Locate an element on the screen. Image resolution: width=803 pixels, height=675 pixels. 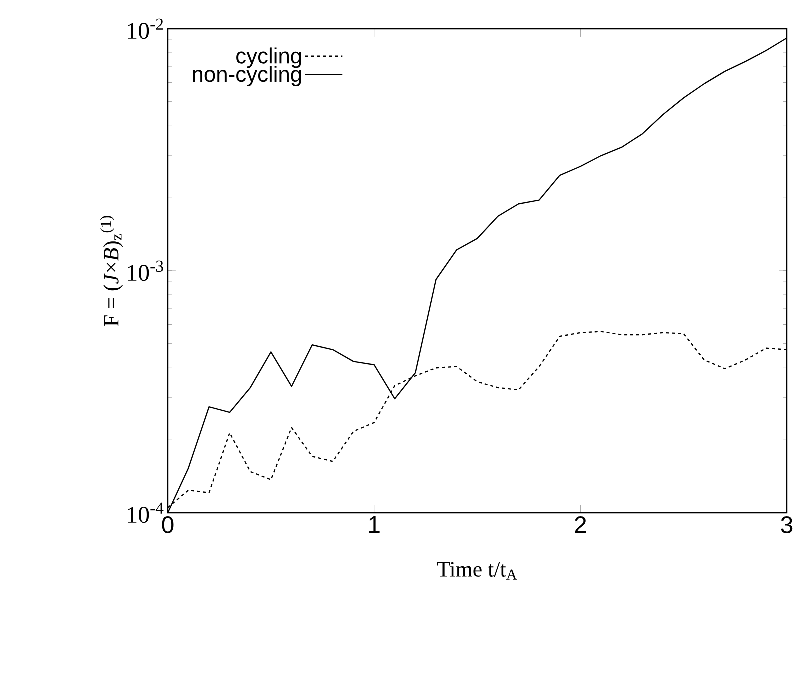
y-tick-label: 10$^{-3}$ is located at coordinates (146, 271).